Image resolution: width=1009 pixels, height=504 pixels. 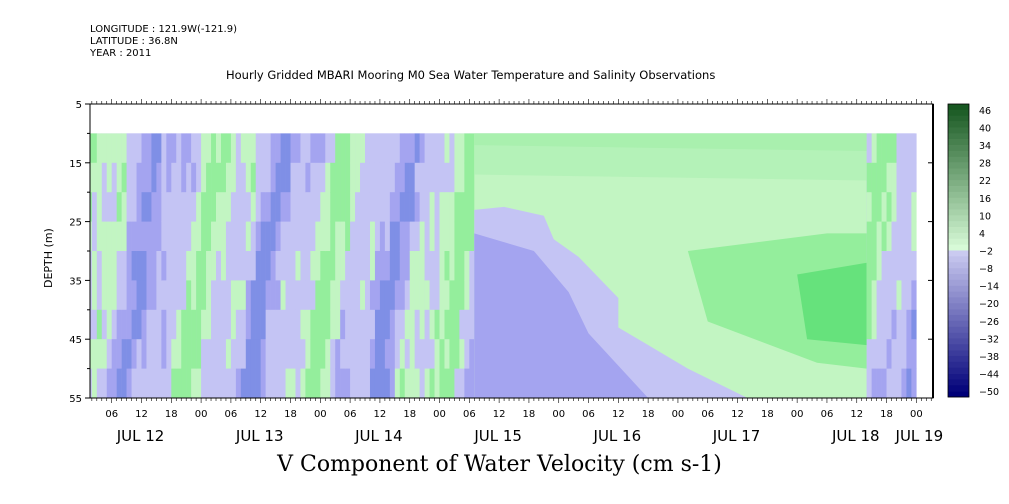 I want to click on x-day-label: JUL 18, so click(x=855, y=436).